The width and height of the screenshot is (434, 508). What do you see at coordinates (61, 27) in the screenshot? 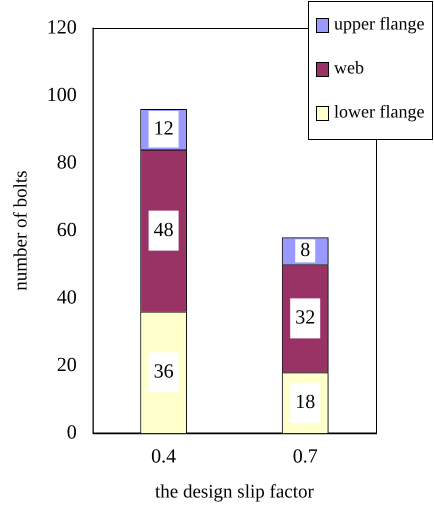
I see `y-tick-label: 120` at bounding box center [61, 27].